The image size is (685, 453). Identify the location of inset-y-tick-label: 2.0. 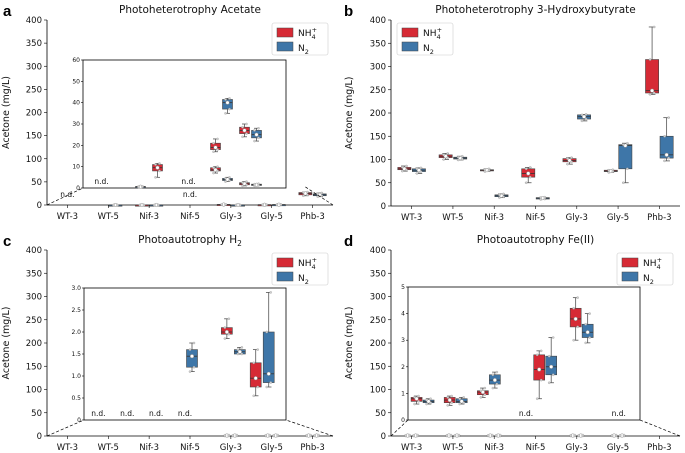
(76, 332).